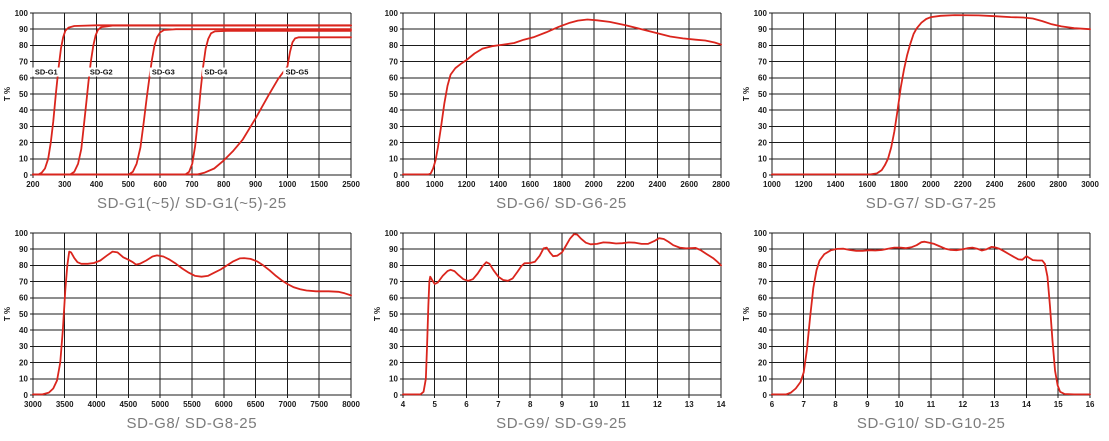 This screenshot has height=441, width=1109. Describe the element at coordinates (65, 404) in the screenshot. I see `x-tick-label: 3500` at that location.